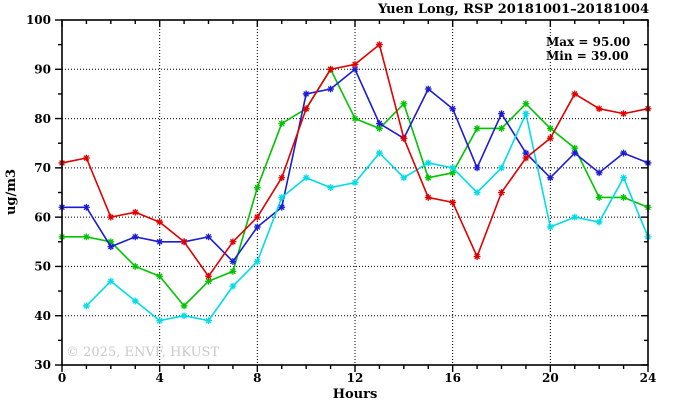  I want to click on x-tick-label: 24, so click(648, 378).